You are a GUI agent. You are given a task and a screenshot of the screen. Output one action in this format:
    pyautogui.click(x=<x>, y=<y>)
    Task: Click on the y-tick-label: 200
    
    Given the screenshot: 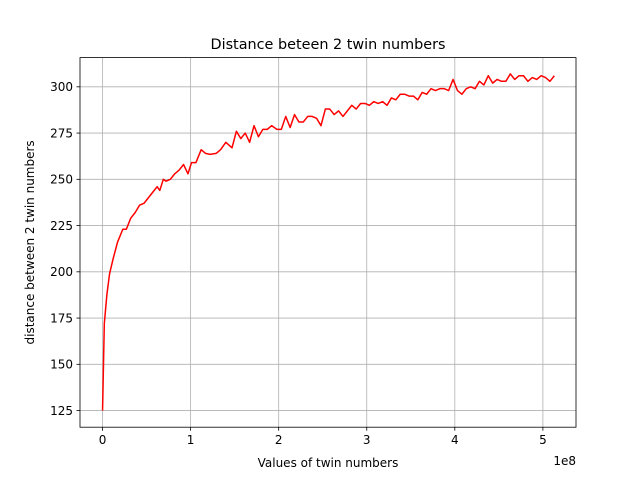 What is the action you would take?
    pyautogui.click(x=61, y=272)
    